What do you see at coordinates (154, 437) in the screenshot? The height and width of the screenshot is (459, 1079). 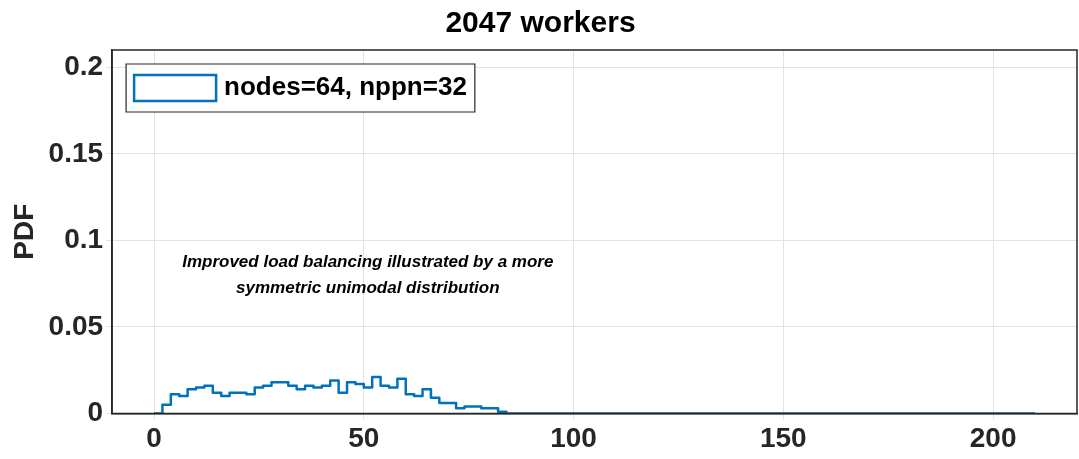 I see `x-tick-label: 0` at bounding box center [154, 437].